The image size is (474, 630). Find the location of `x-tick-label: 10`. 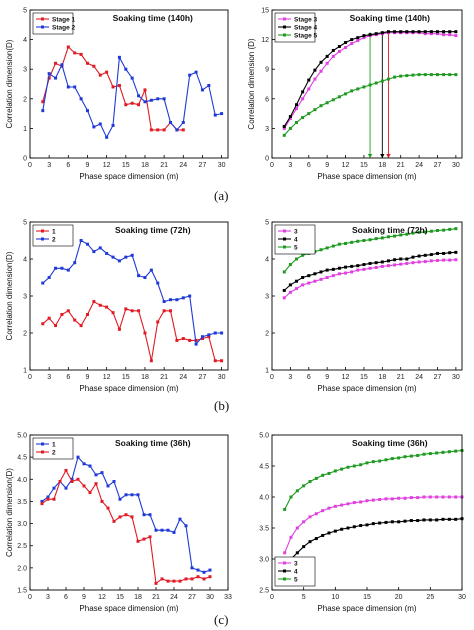

x-tick-label: 10 is located at coordinates (335, 597).